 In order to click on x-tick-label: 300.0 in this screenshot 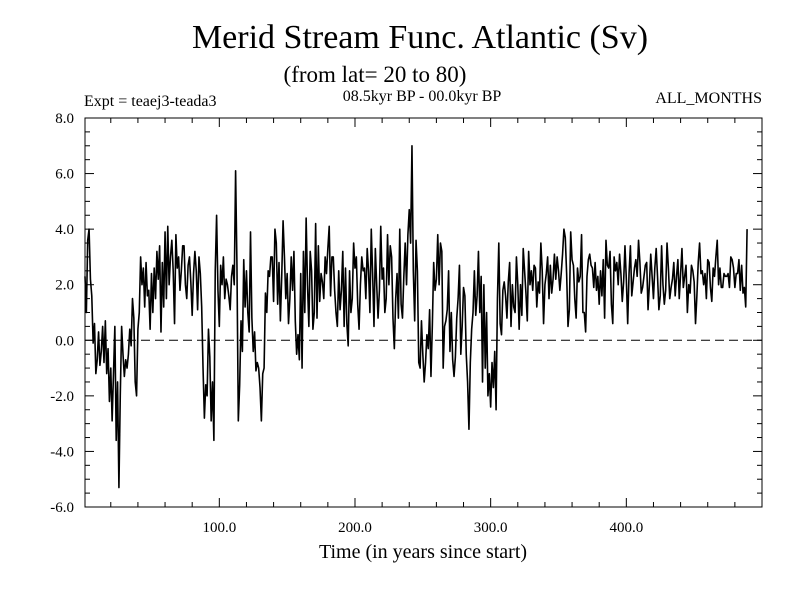, I will do `click(491, 528)`.